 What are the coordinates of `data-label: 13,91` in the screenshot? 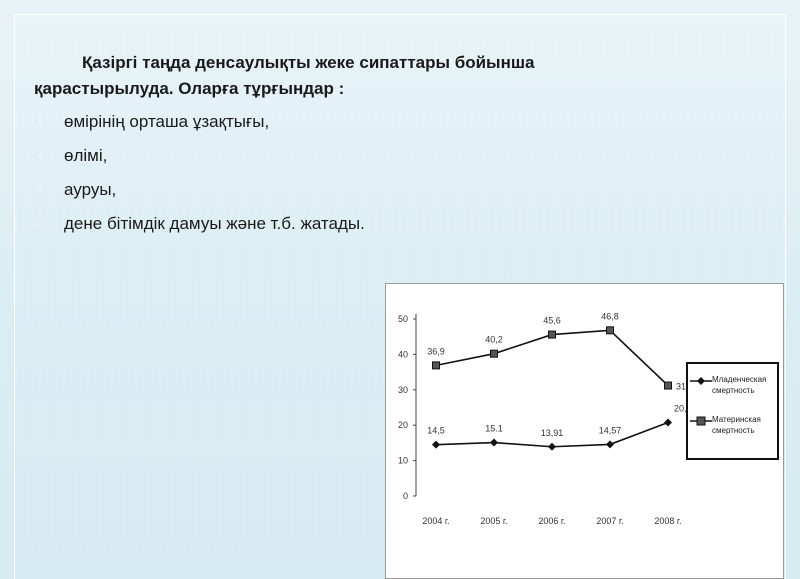 It's located at (552, 433).